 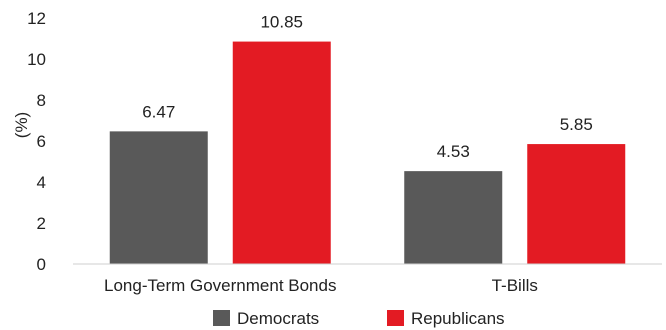 What do you see at coordinates (515, 285) in the screenshot?
I see `x-category-label: T-Bills` at bounding box center [515, 285].